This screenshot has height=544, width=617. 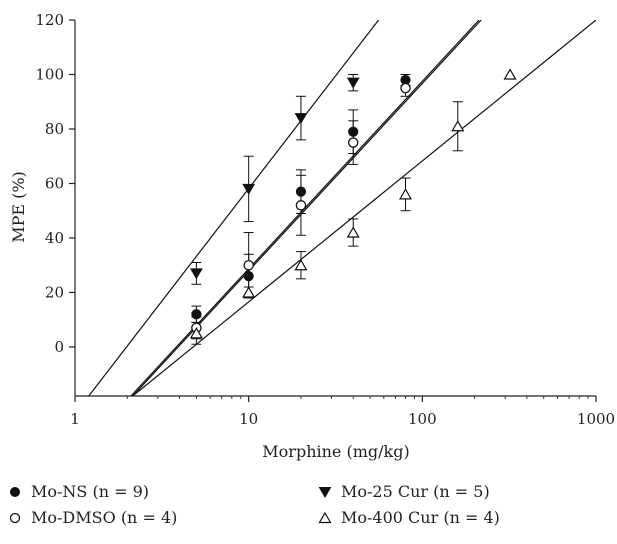 I want to click on y-axis-title: MPE (%), so click(x=18, y=207).